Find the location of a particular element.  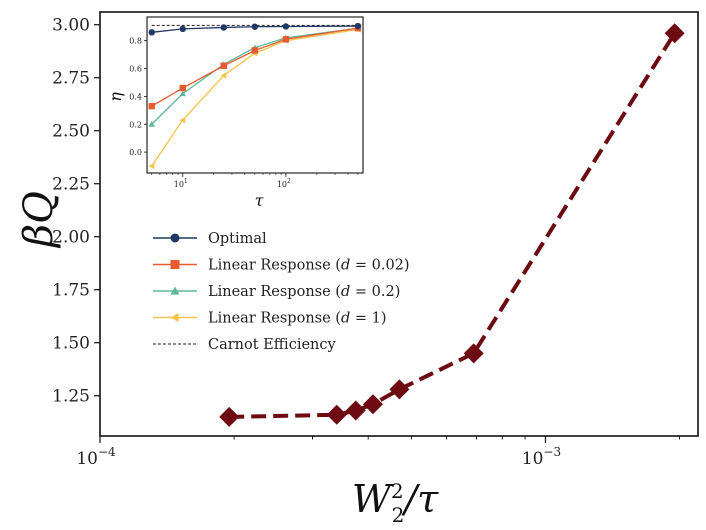

legend-label: Linear Response (d = 0.02) is located at coordinates (309, 266).